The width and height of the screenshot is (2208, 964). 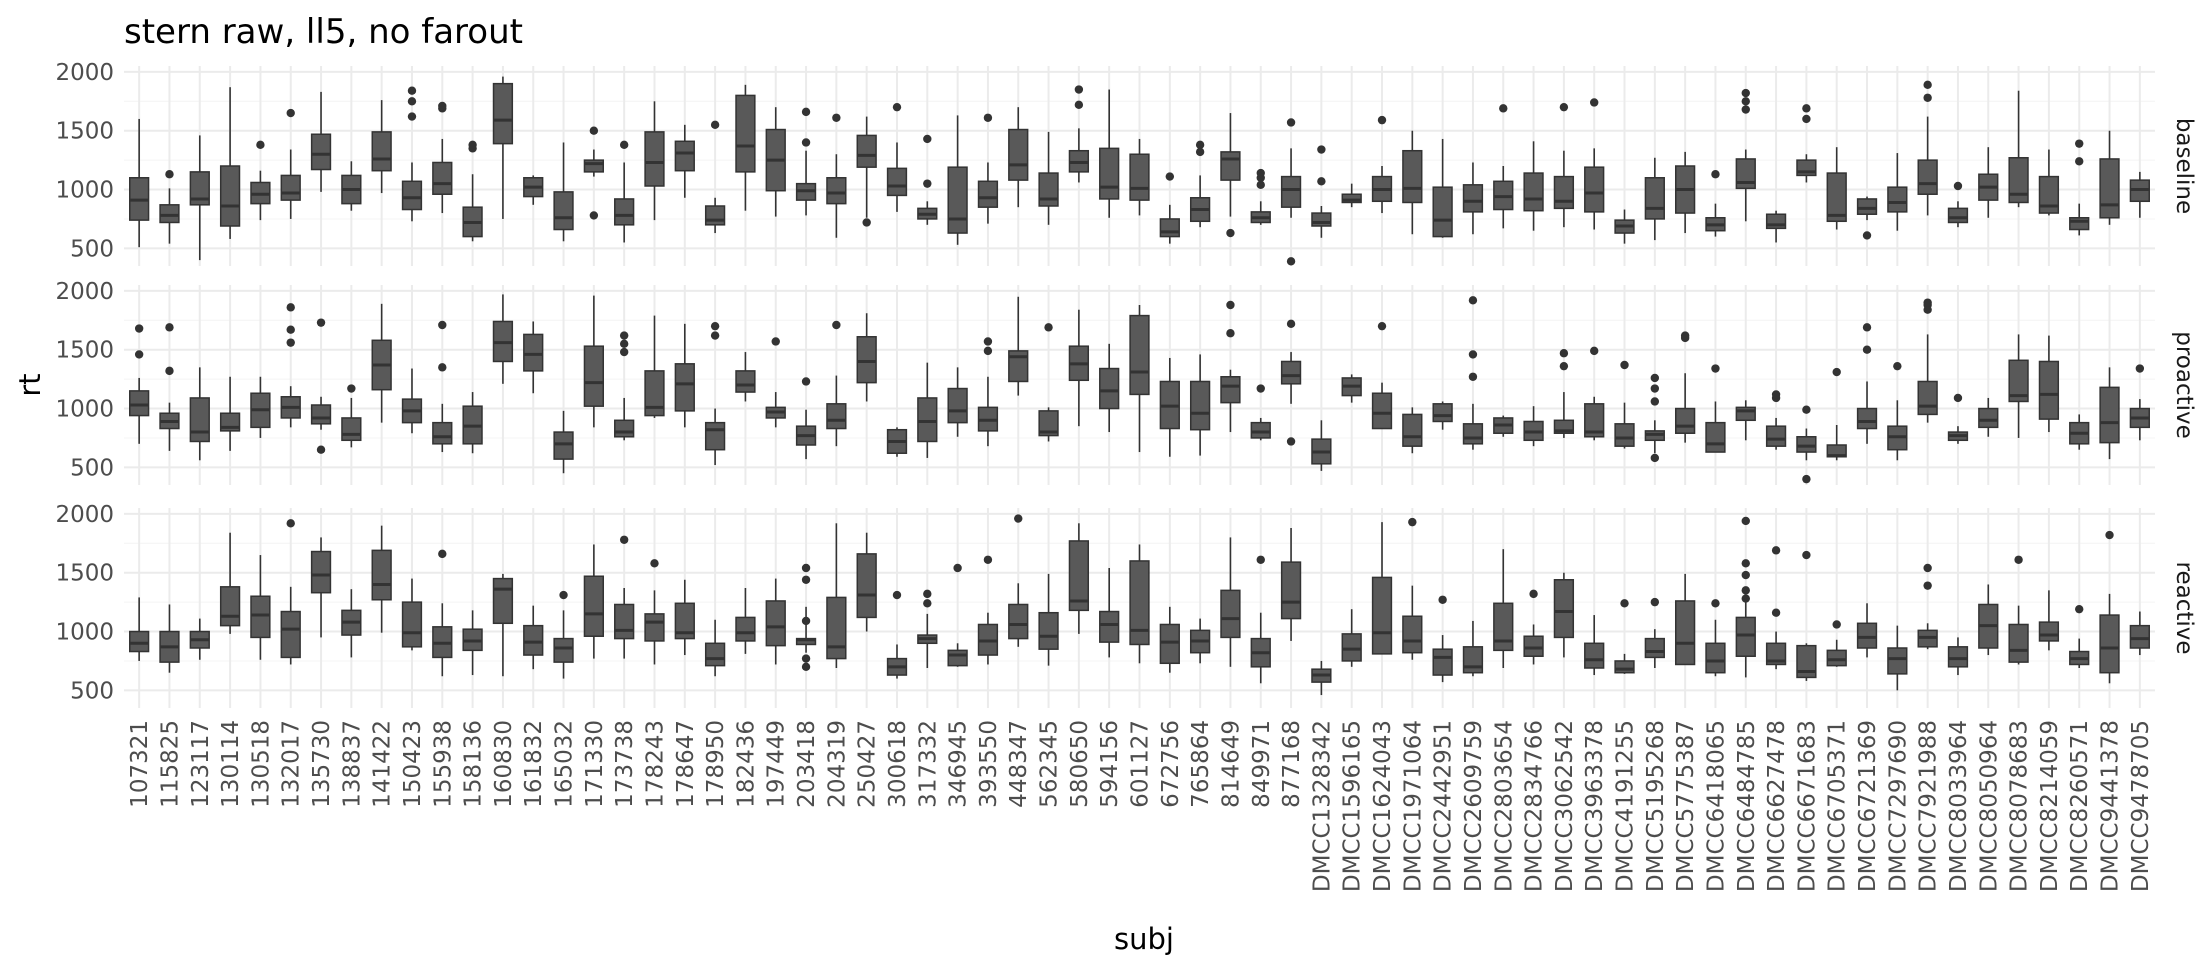 What do you see at coordinates (1594, 645) in the screenshot?
I see `boxplot-DMCC3963378` at bounding box center [1594, 645].